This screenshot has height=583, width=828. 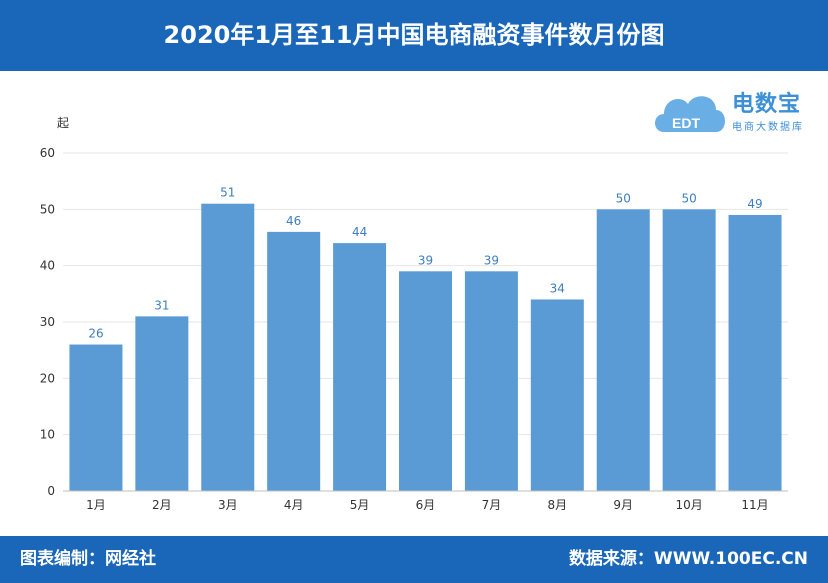 I want to click on x-tick-label: 10月, so click(x=688, y=505).